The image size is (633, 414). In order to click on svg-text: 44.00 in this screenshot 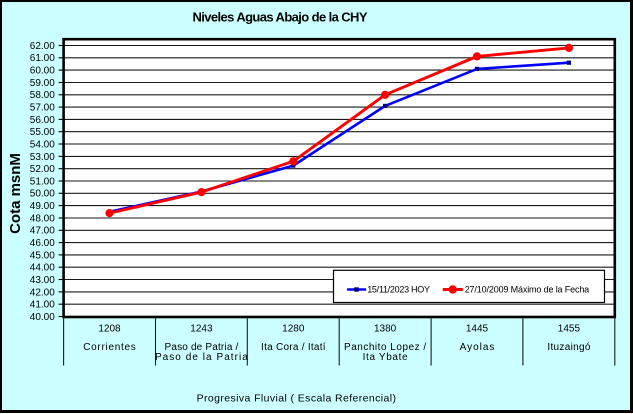, I will do `click(42, 268)`.